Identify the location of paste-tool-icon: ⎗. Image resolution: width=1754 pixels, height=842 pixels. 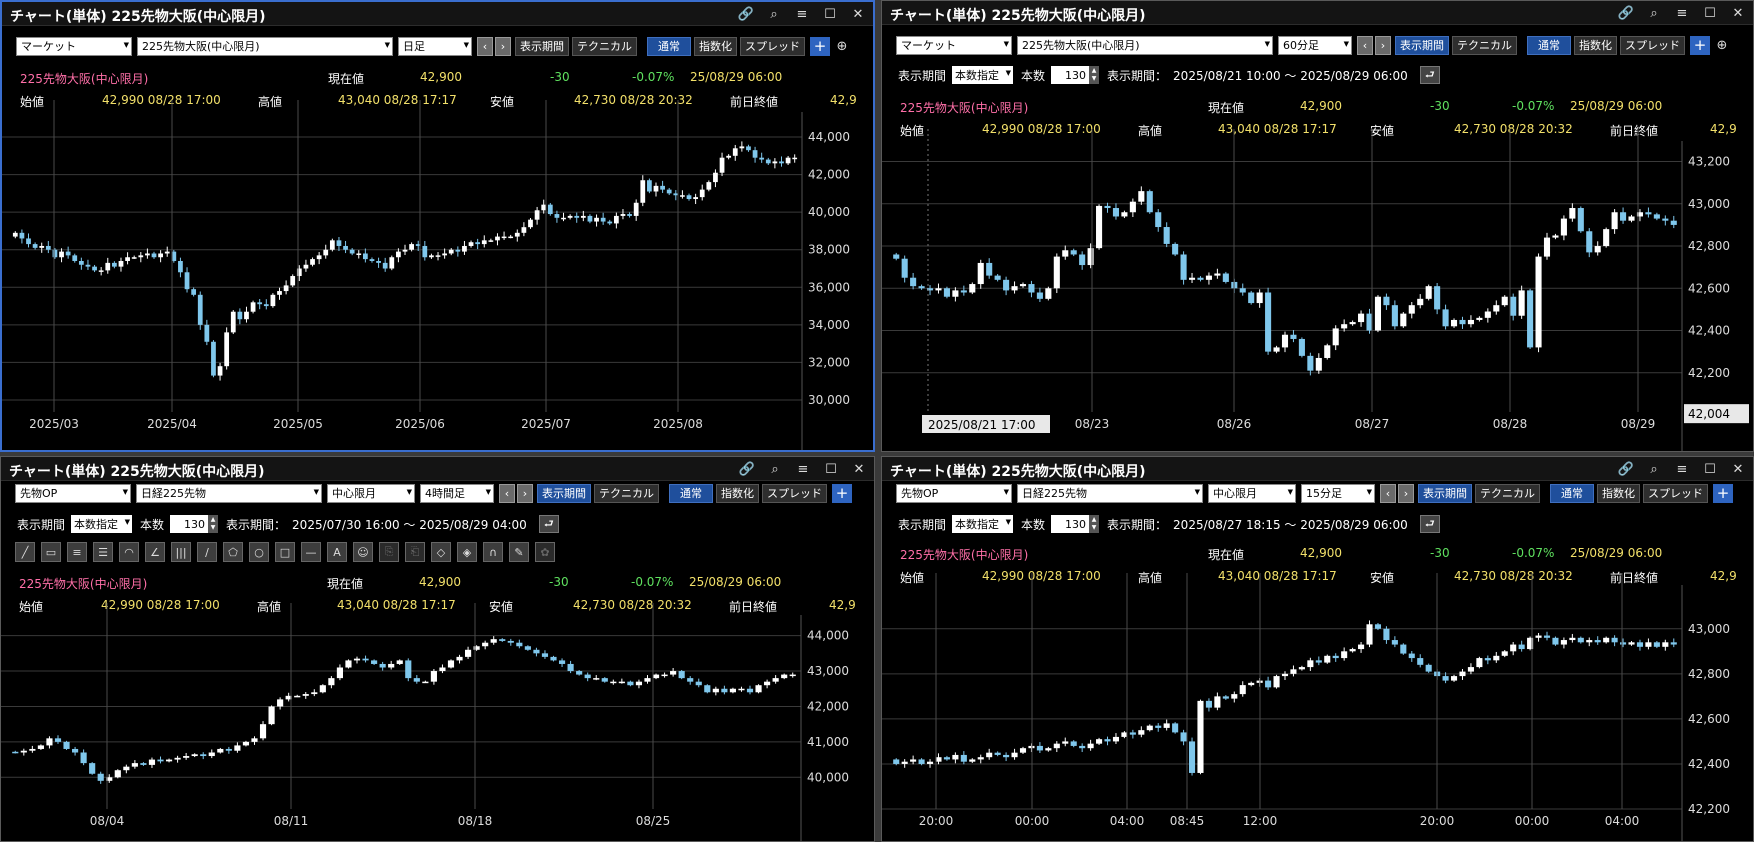
(415, 552).